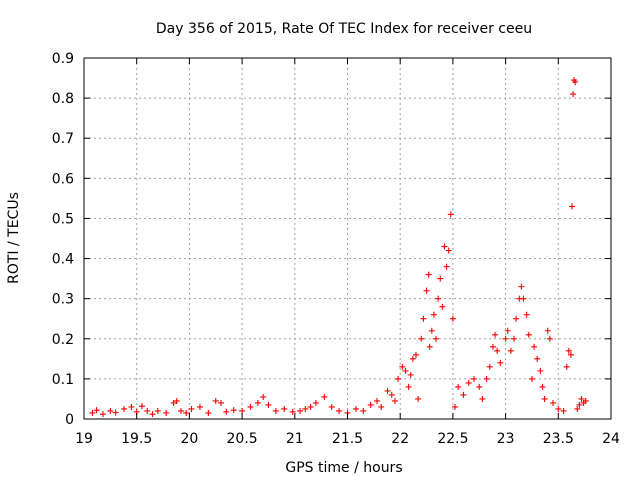  What do you see at coordinates (400, 439) in the screenshot?
I see `x-tick-label: 22` at bounding box center [400, 439].